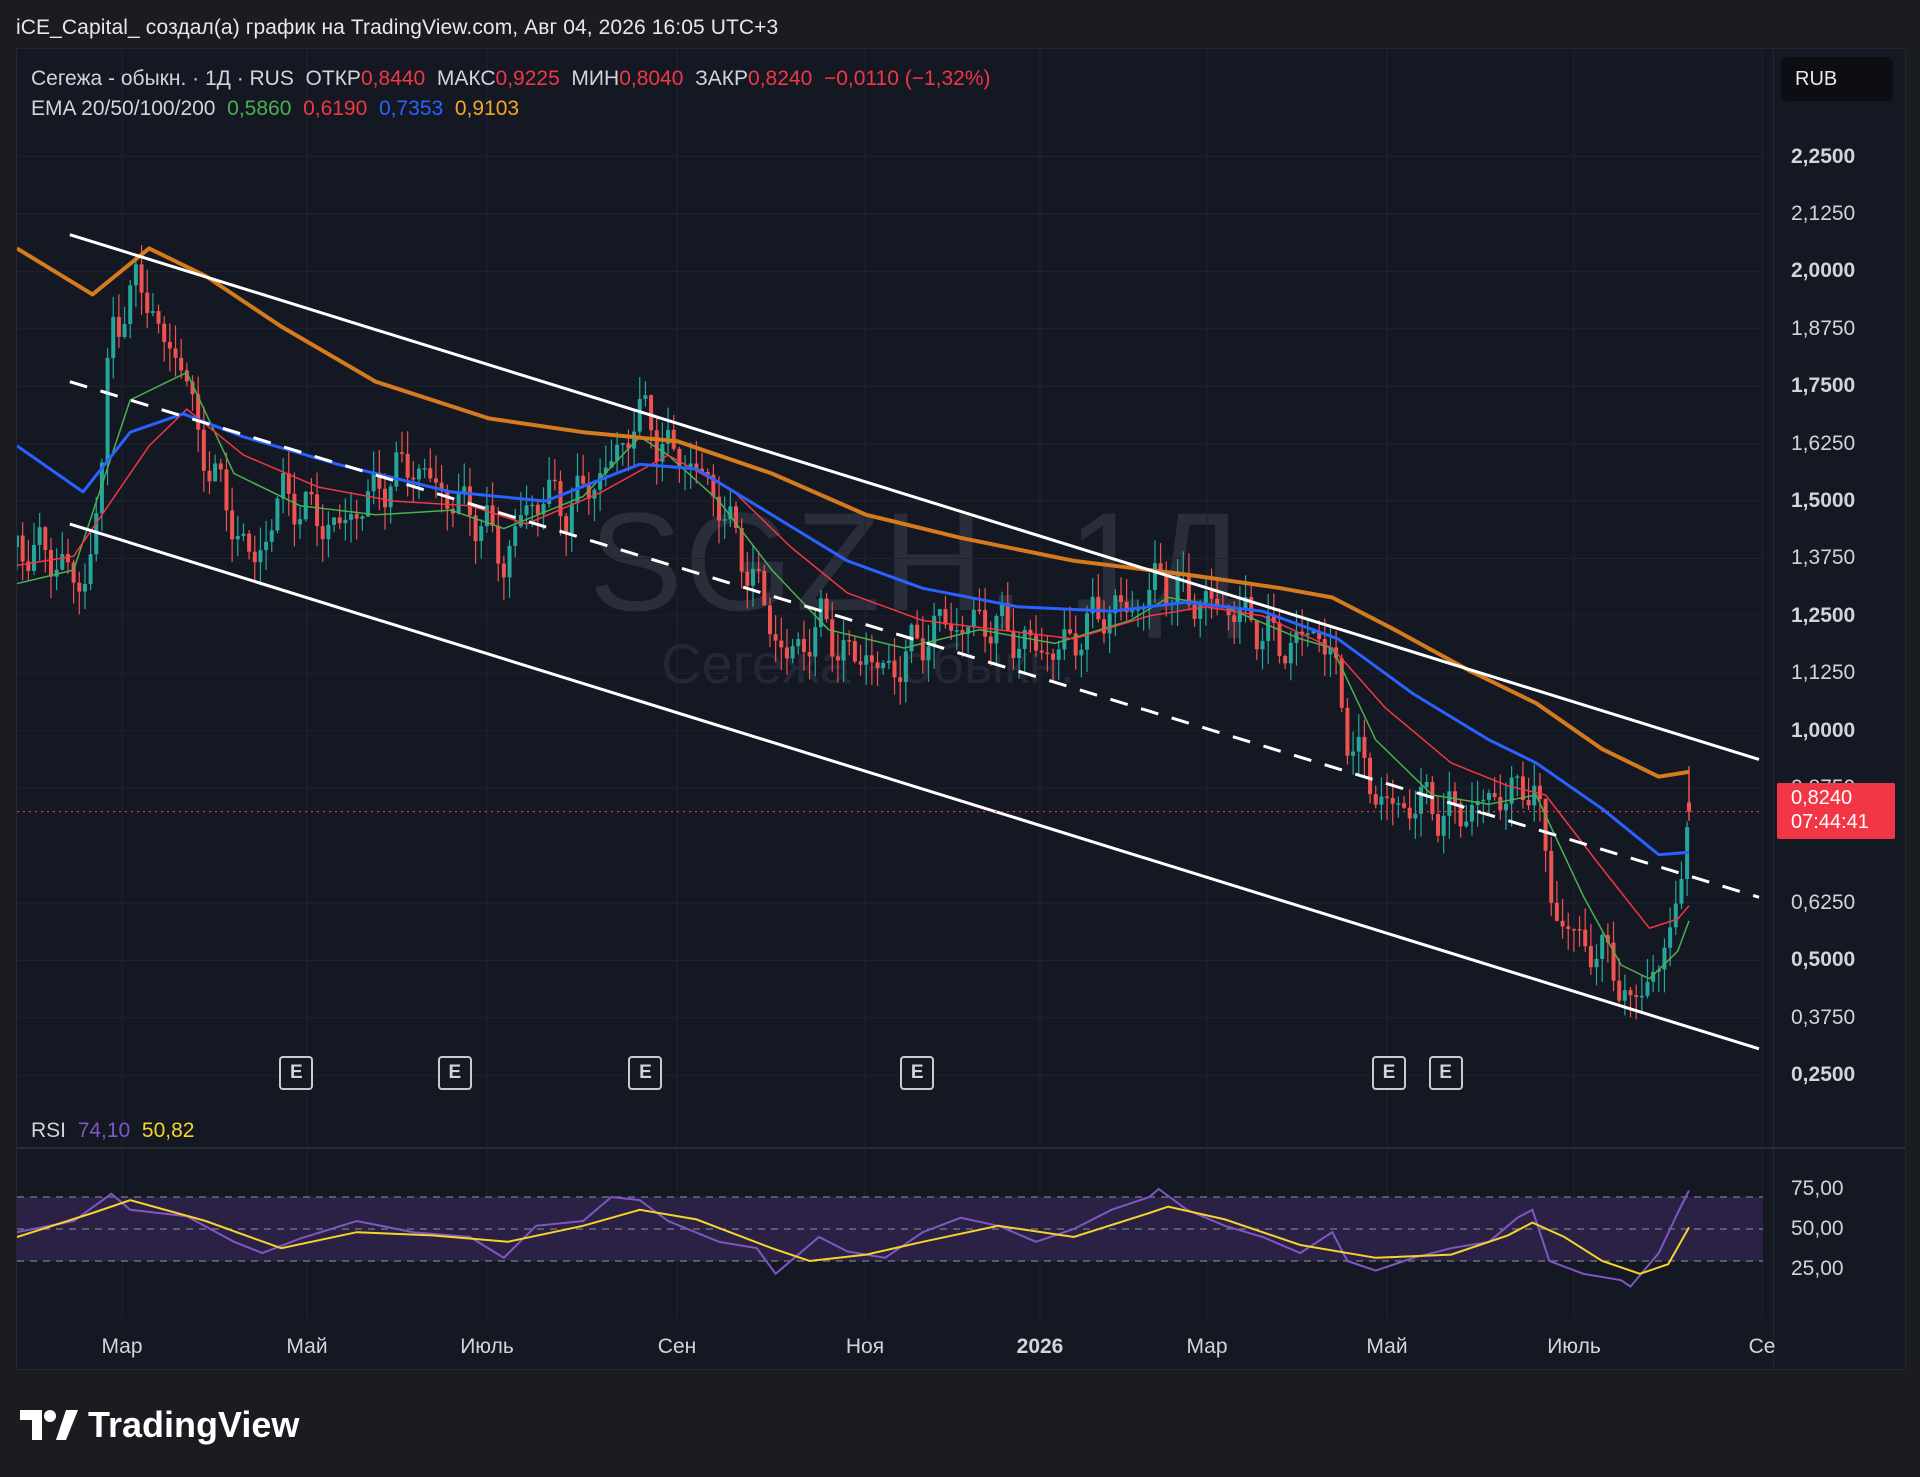 The image size is (1920, 1477). Describe the element at coordinates (393, 78) in the screenshot. I see `open-value: 0,8440` at that location.